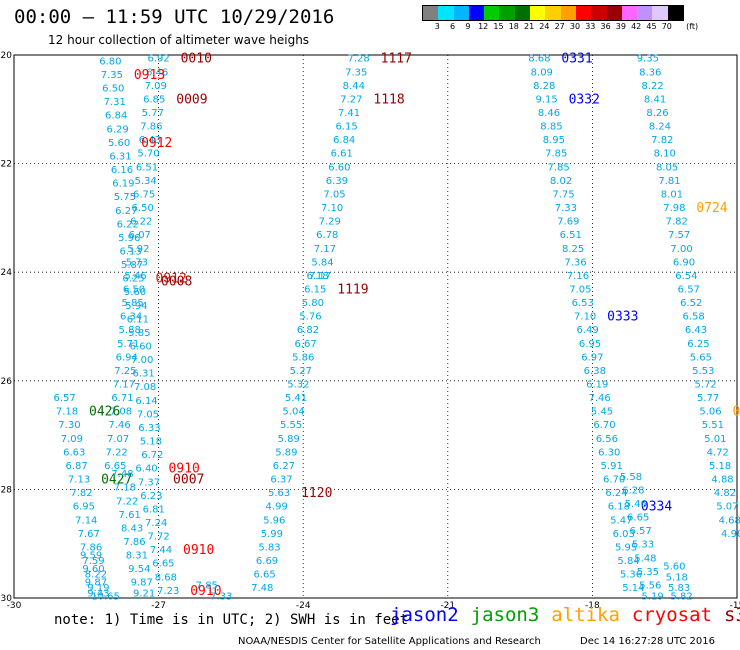 The height and width of the screenshot is (650, 740). What do you see at coordinates (116, 480) in the screenshot?
I see `pass-time-label: 0427` at bounding box center [116, 480].